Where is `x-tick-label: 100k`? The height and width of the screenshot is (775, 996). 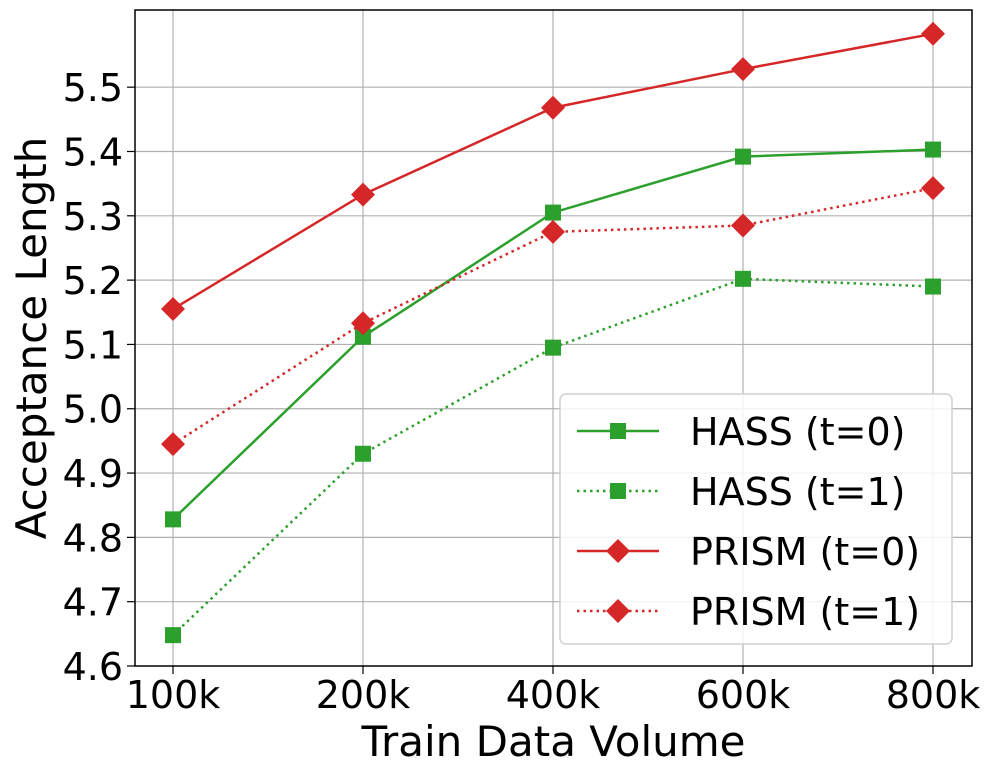
x-tick-label: 100k is located at coordinates (173, 695).